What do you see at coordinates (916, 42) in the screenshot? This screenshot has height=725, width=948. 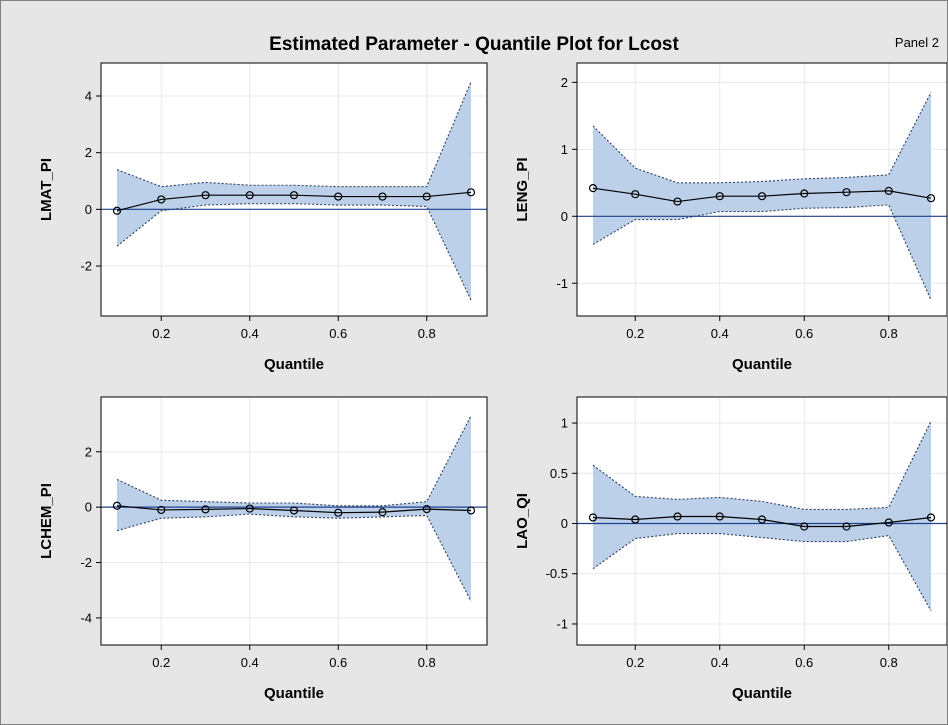 I see `panel-label: Panel 2` at bounding box center [916, 42].